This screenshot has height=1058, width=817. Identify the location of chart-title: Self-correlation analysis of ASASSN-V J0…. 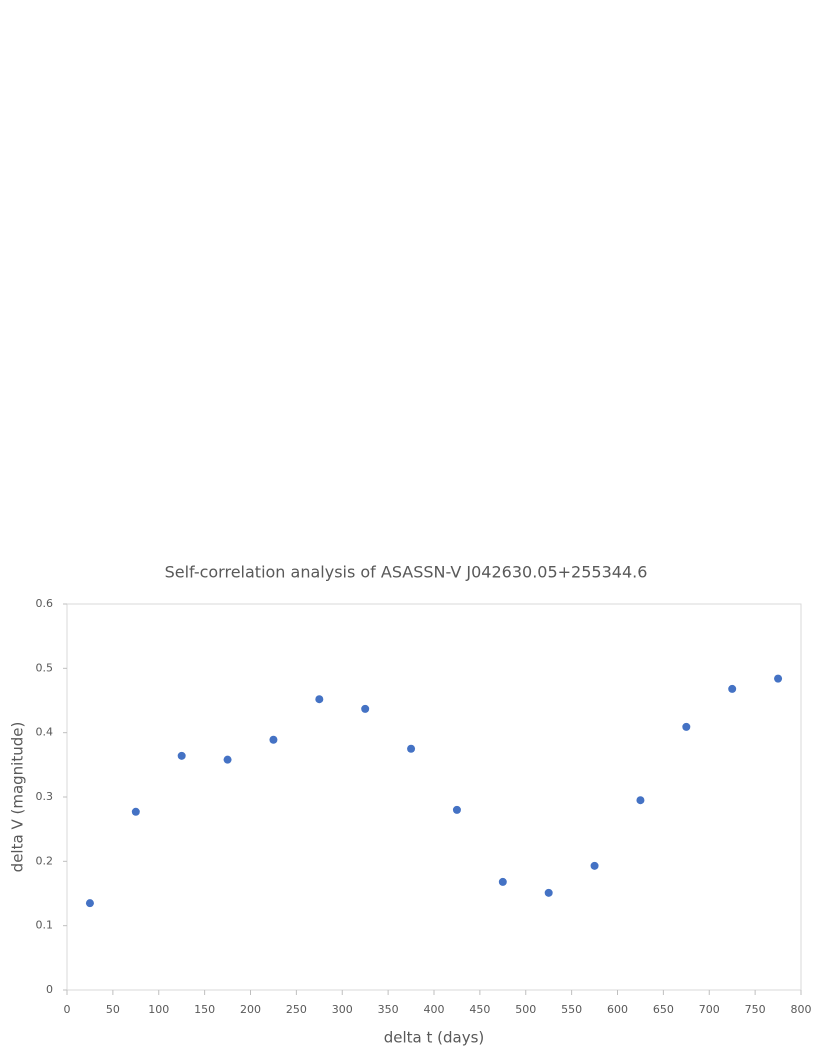
(406, 572).